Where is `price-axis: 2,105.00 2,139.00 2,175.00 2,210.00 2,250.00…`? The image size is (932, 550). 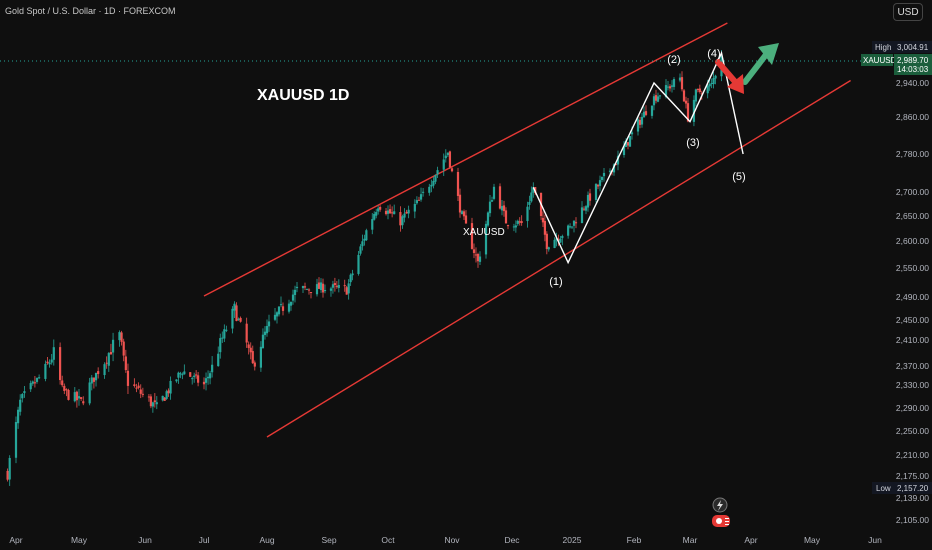 price-axis: 2,105.00 2,139.00 2,175.00 2,210.00 2,250.00… is located at coordinates (912, 301).